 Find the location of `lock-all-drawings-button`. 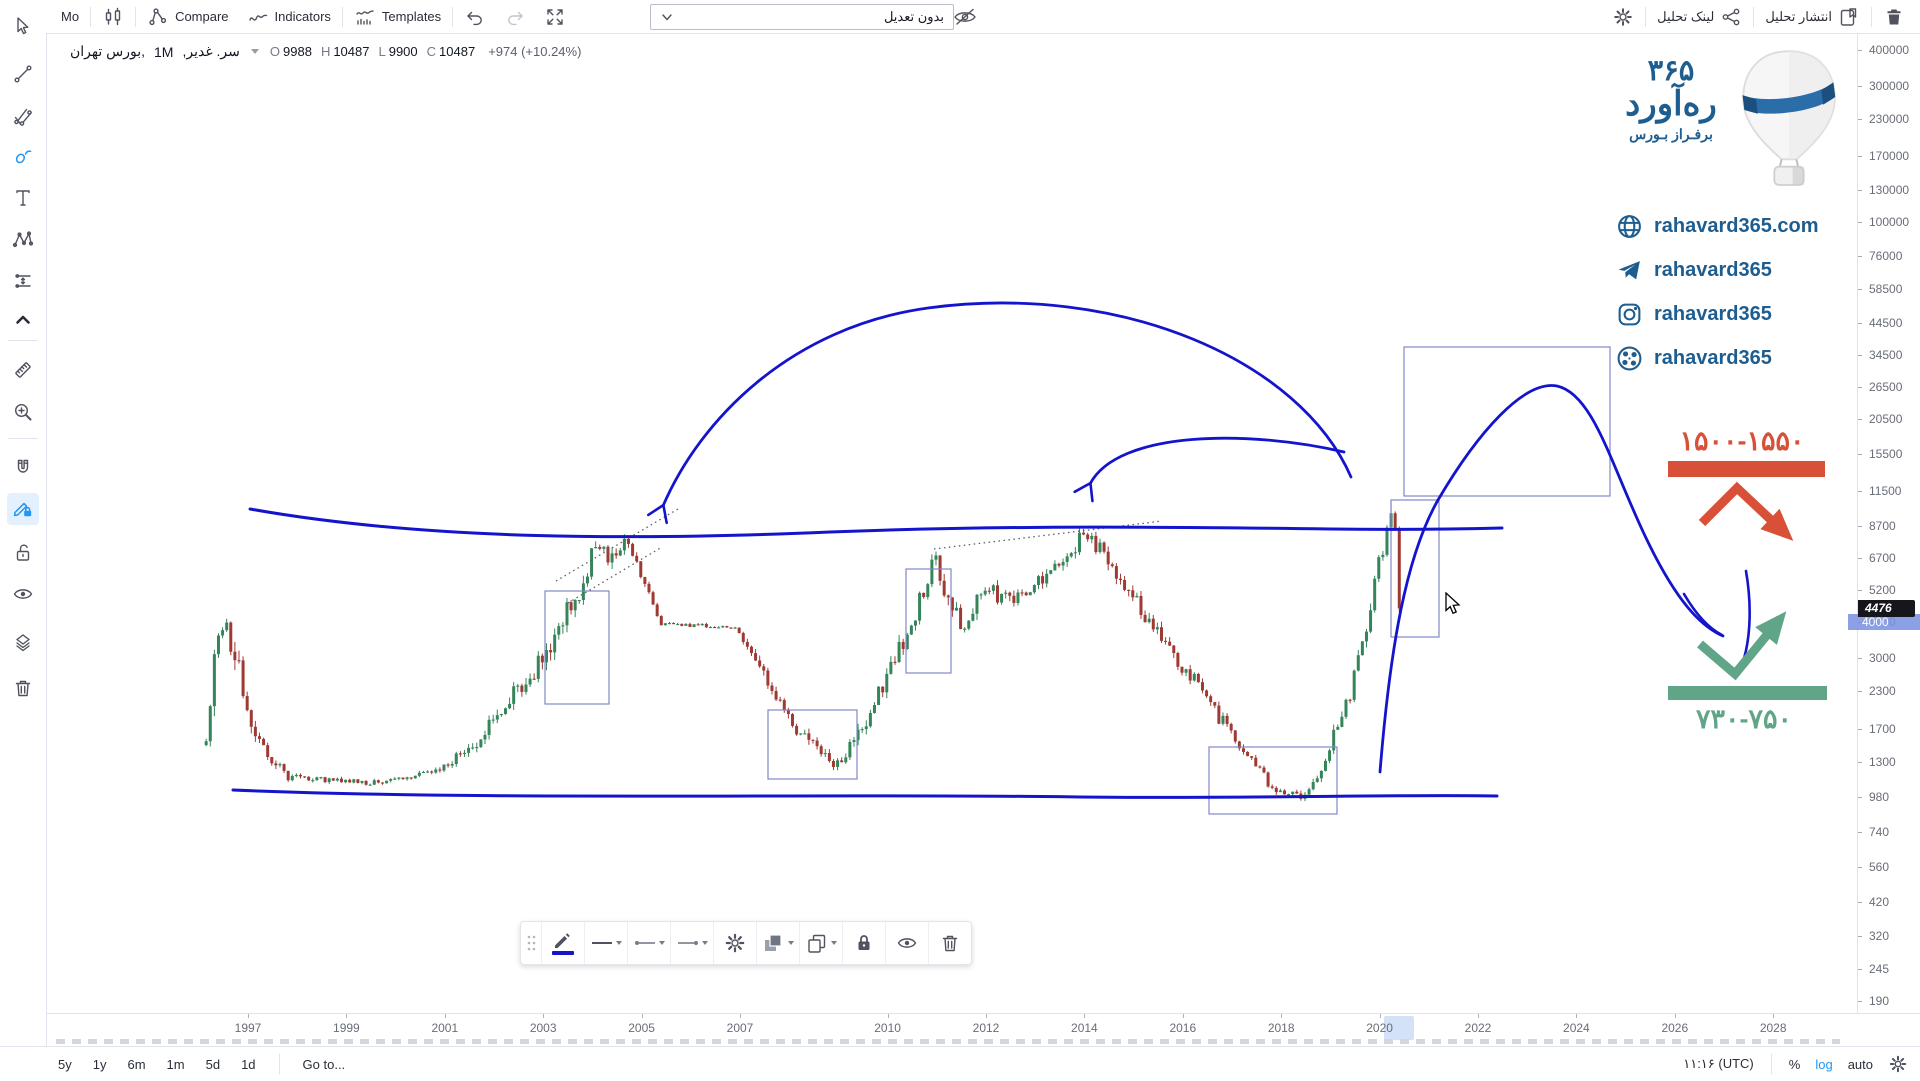

lock-all-drawings-button is located at coordinates (23, 552).